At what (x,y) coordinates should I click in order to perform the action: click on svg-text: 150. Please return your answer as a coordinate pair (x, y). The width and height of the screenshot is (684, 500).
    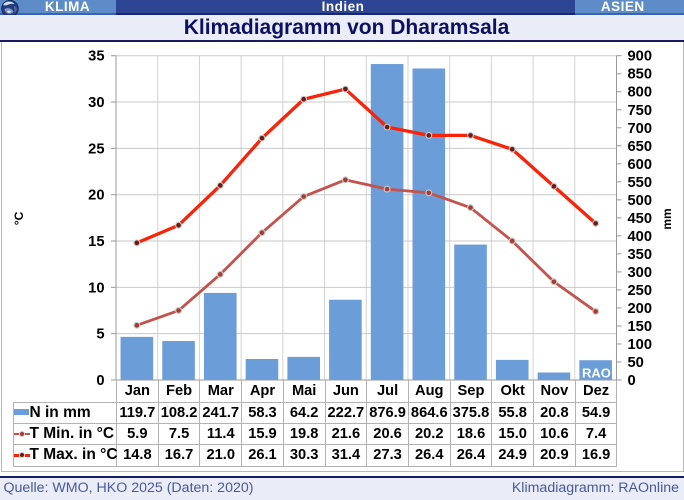
    Looking at the image, I should click on (640, 327).